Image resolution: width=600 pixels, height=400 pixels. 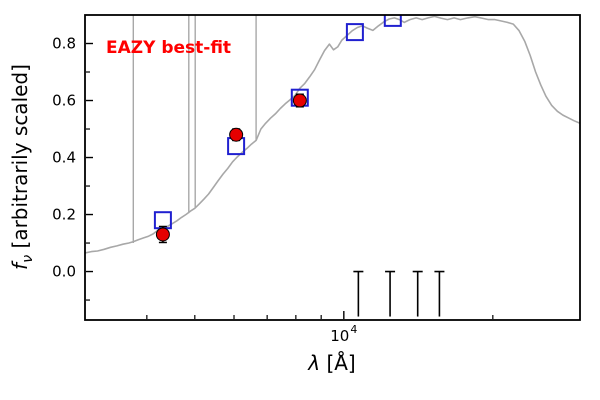 What do you see at coordinates (20, 159) in the screenshot?
I see `y-axis-unit: [arbitrarily scaled]` at bounding box center [20, 159].